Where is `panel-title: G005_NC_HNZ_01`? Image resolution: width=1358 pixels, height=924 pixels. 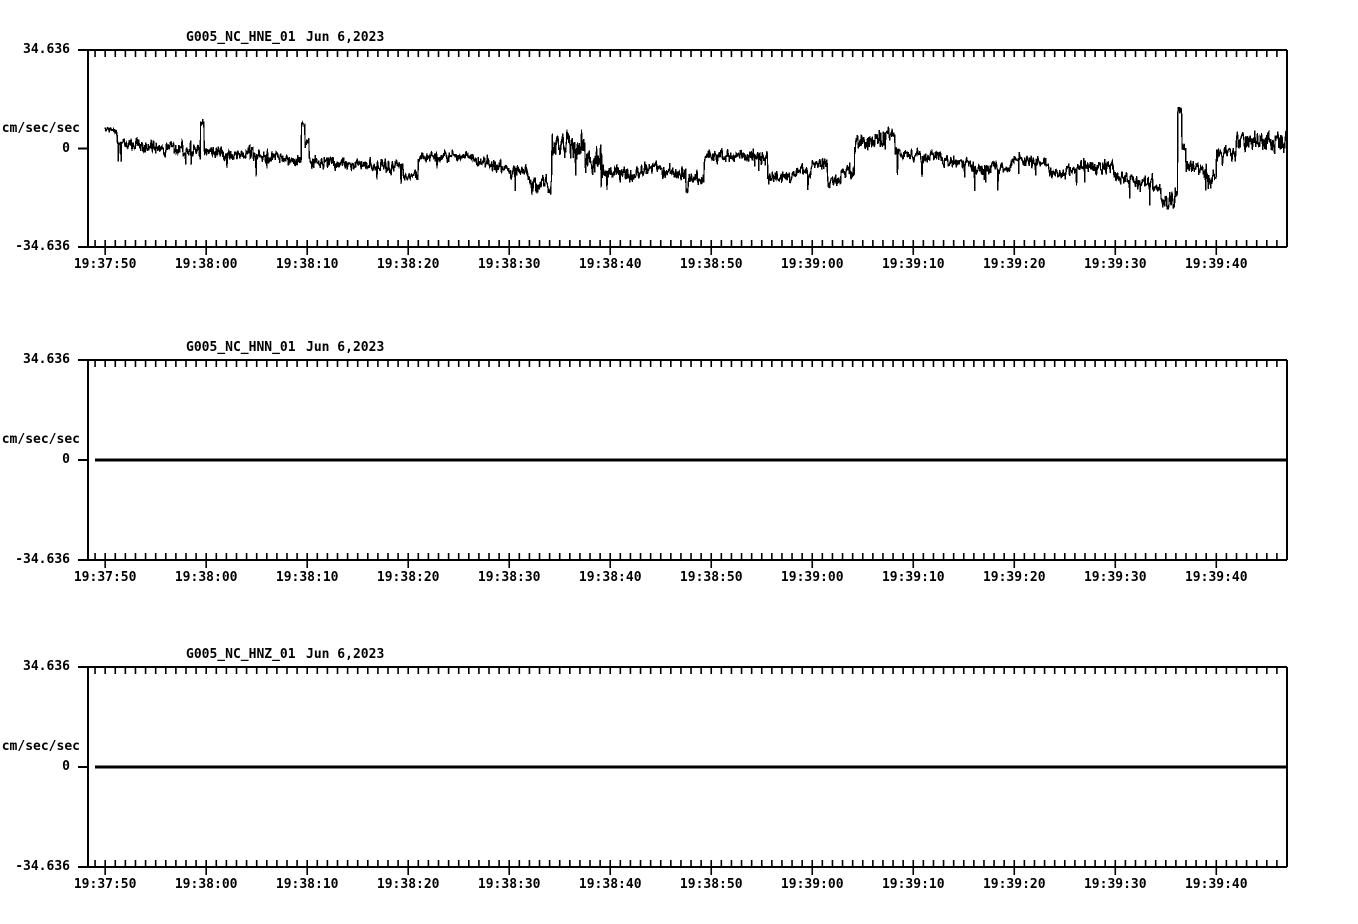 panel-title: G005_NC_HNZ_01 is located at coordinates (241, 654).